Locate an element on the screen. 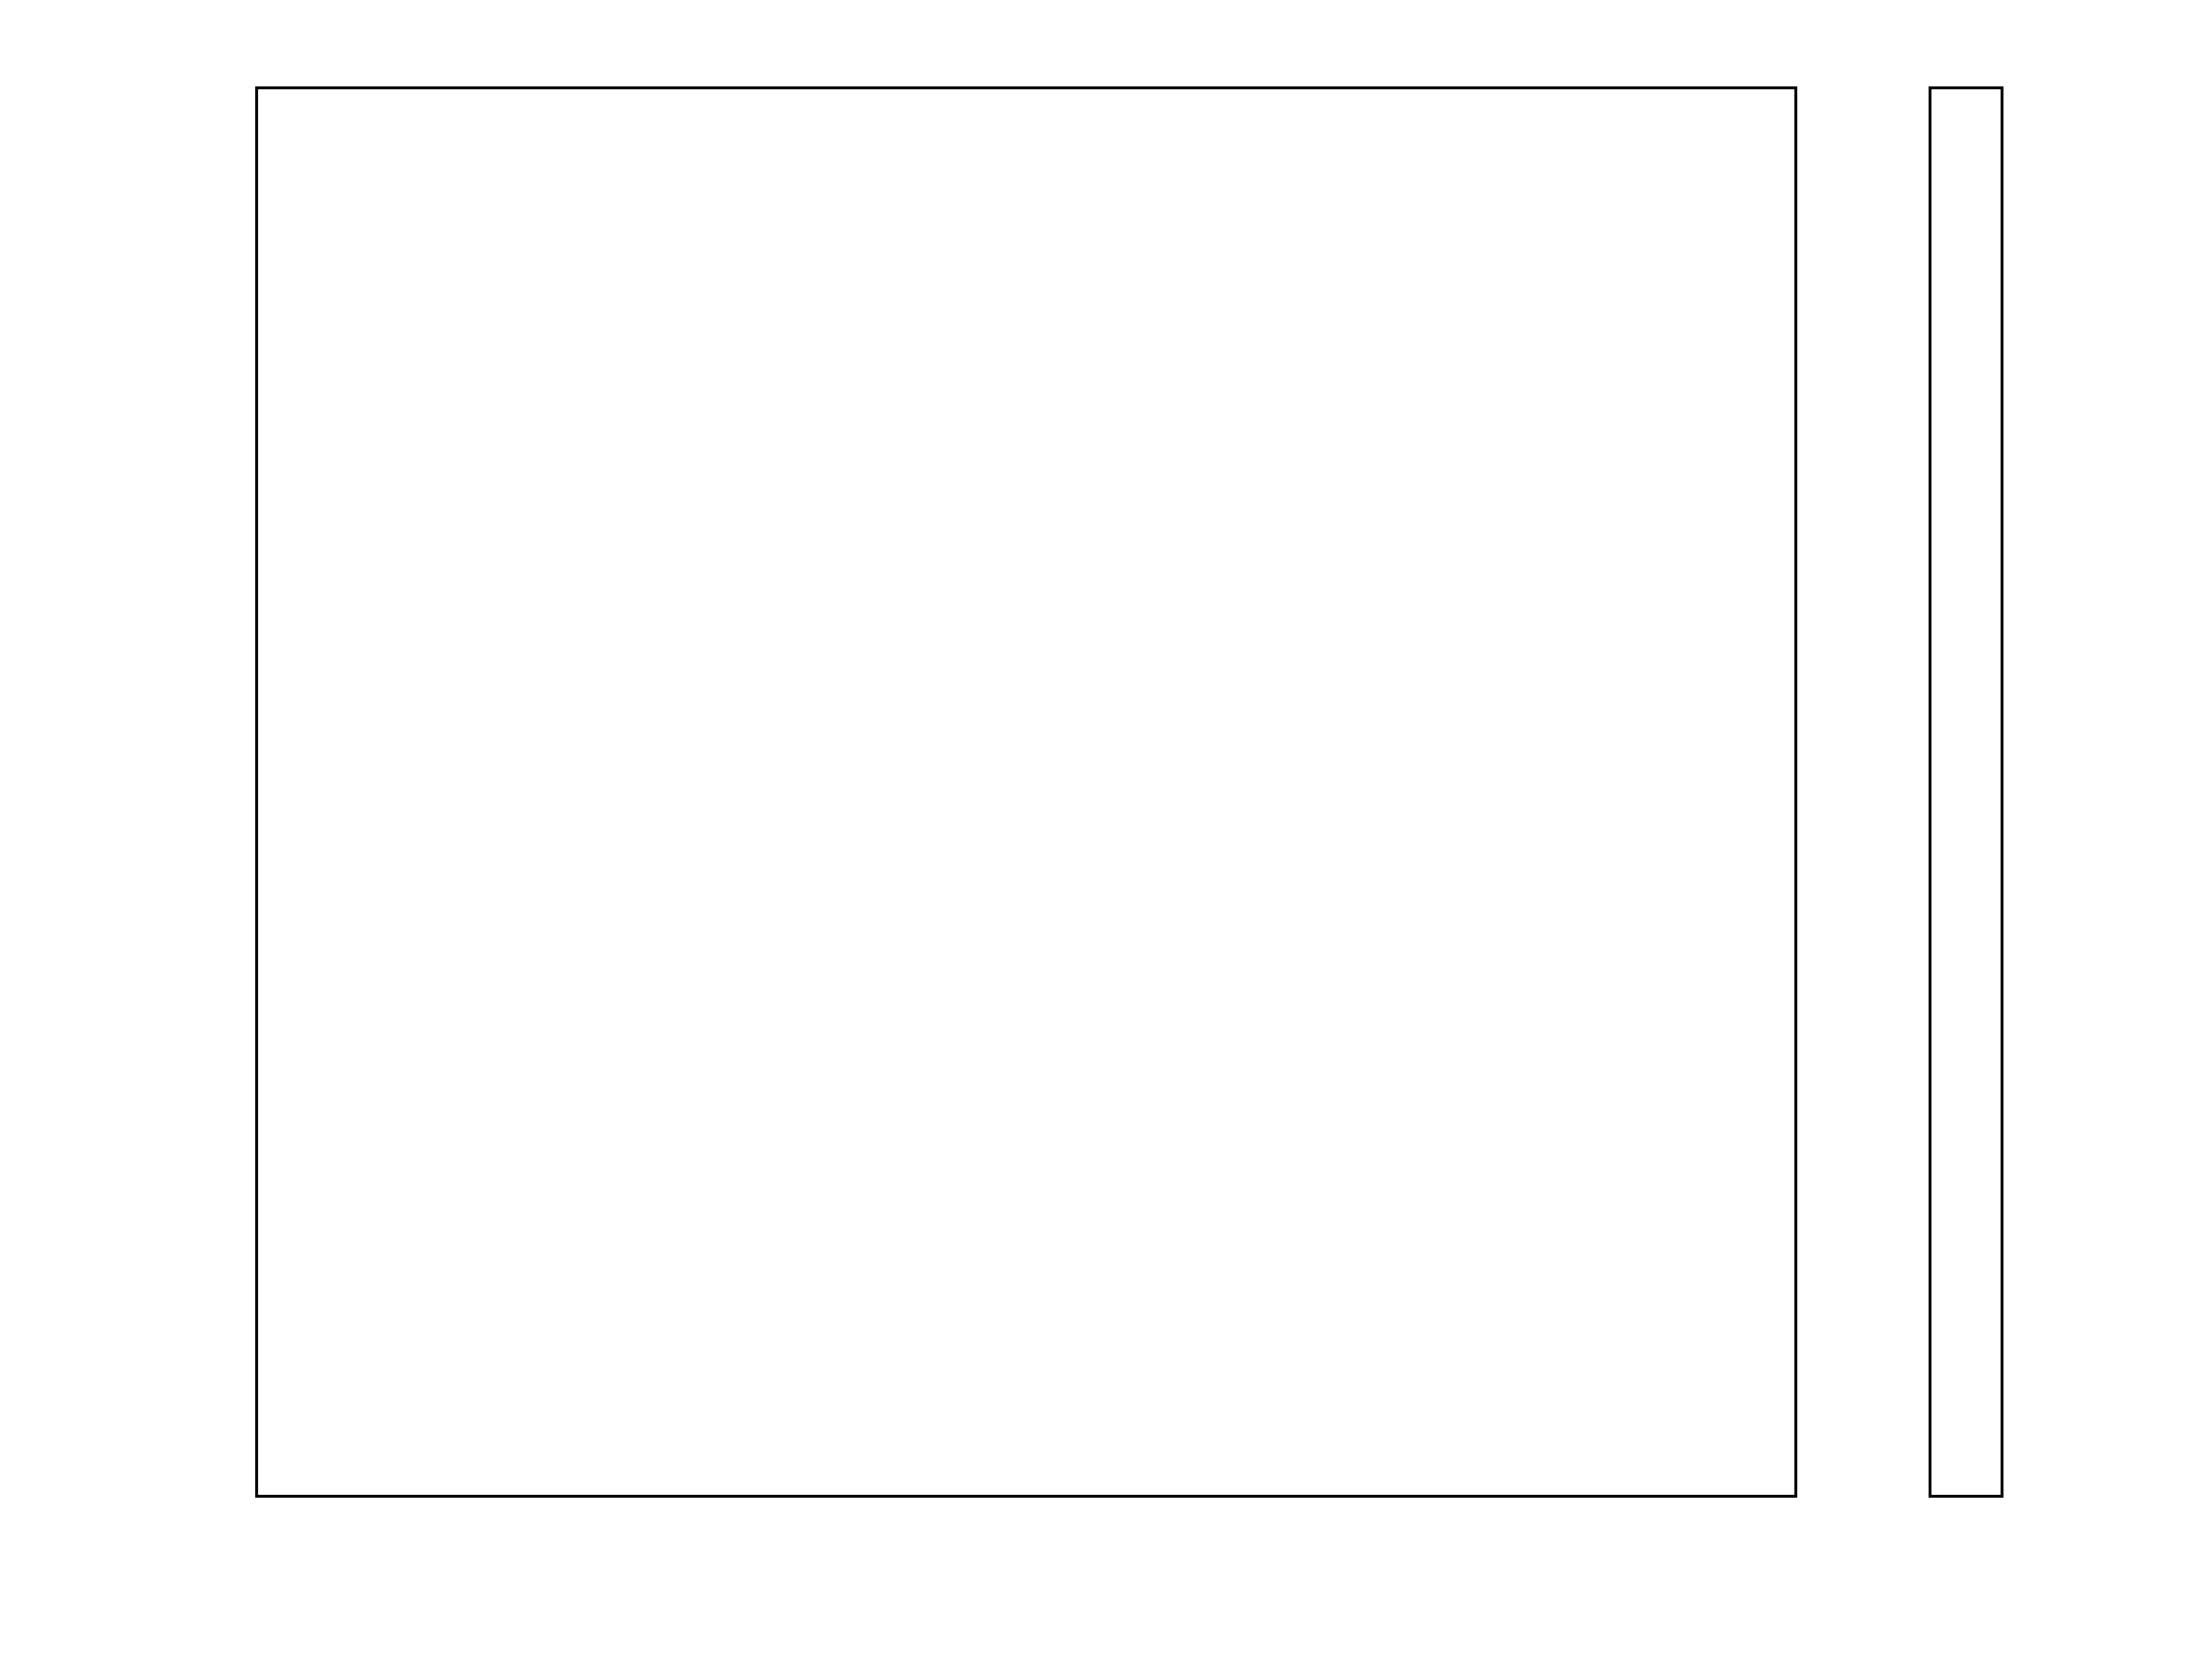  chart-title is located at coordinates (1026, 35).